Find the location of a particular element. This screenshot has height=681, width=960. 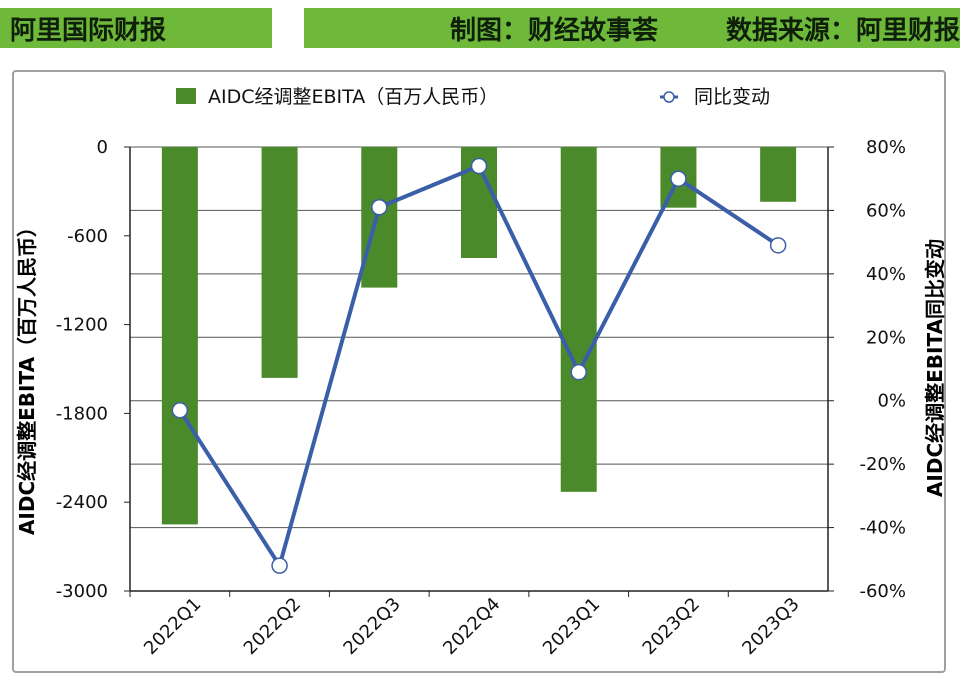

bar-2023Q1 is located at coordinates (578, 319).